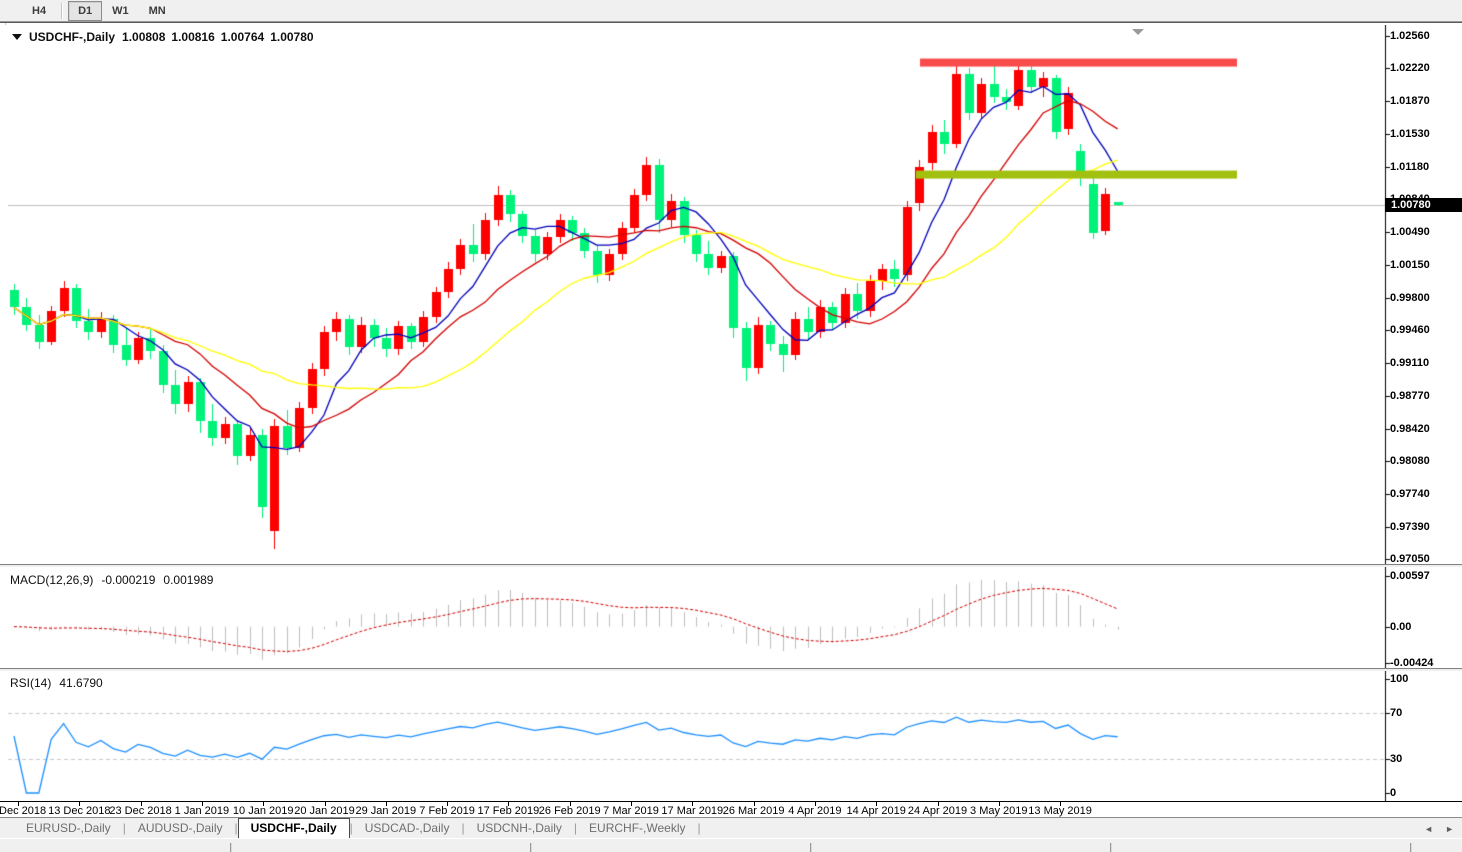  Describe the element at coordinates (120, 10) in the screenshot. I see `timeframe-button-w1: W1` at that location.